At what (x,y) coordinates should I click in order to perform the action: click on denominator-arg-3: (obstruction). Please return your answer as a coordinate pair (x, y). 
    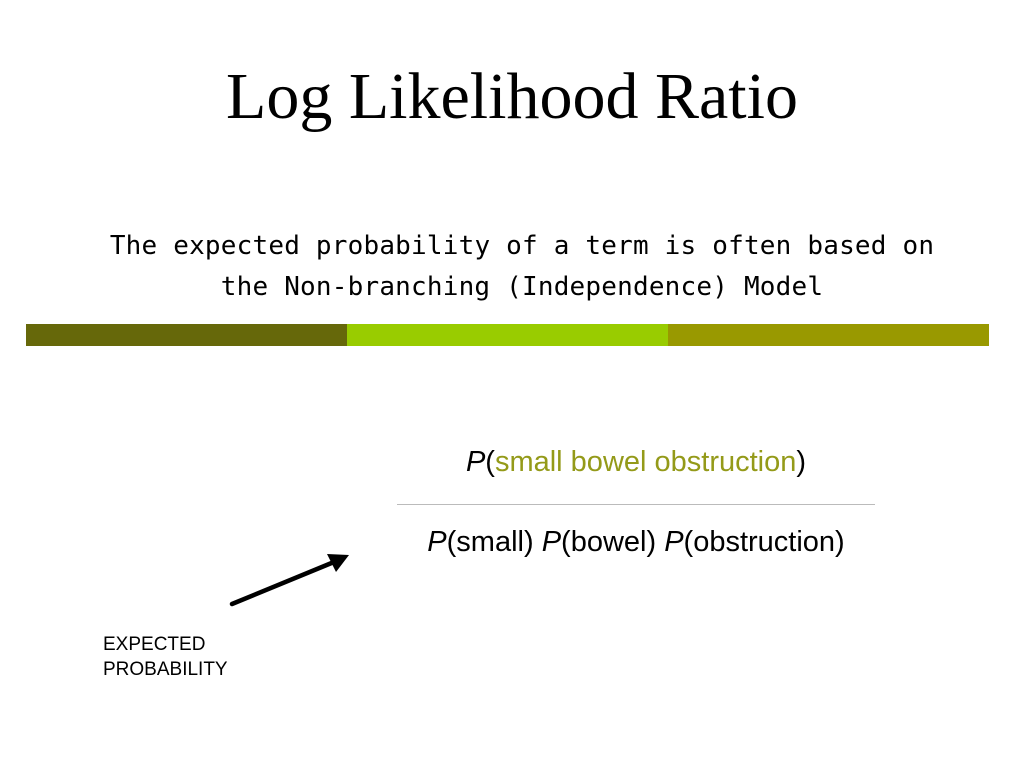
    Looking at the image, I should click on (764, 542).